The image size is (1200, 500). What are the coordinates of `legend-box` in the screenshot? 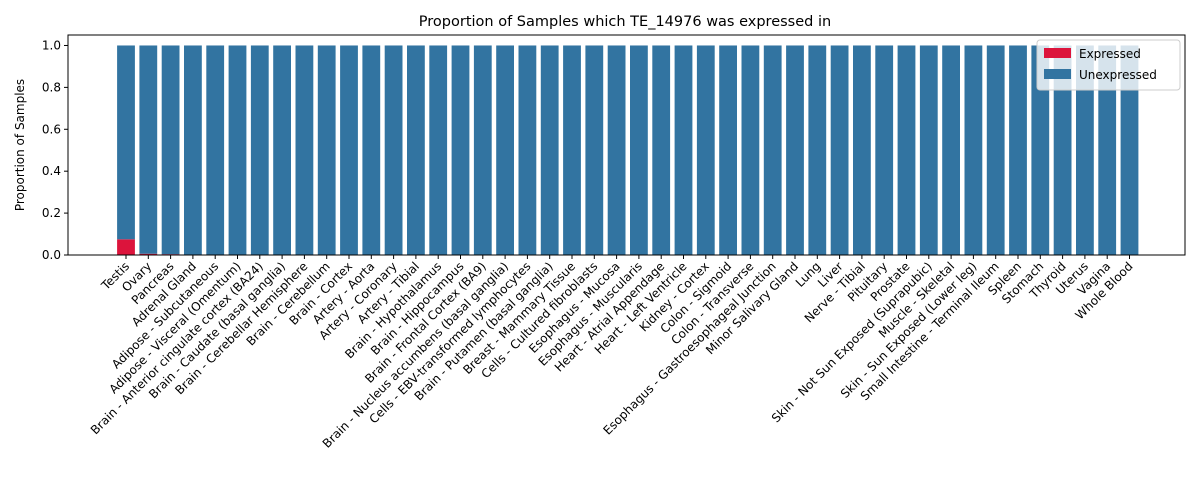 It's located at (1108, 65).